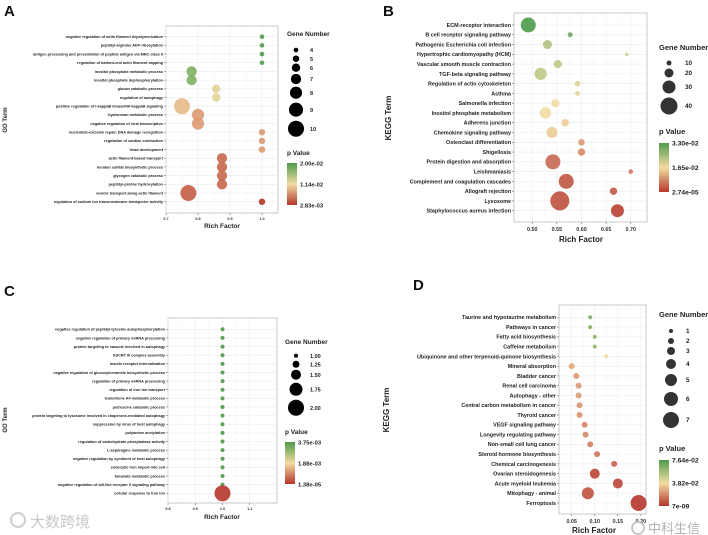 Image resolution: width=708 pixels, height=535 pixels. I want to click on term-label: Vascular smooth muscle contraction, so click(464, 65).